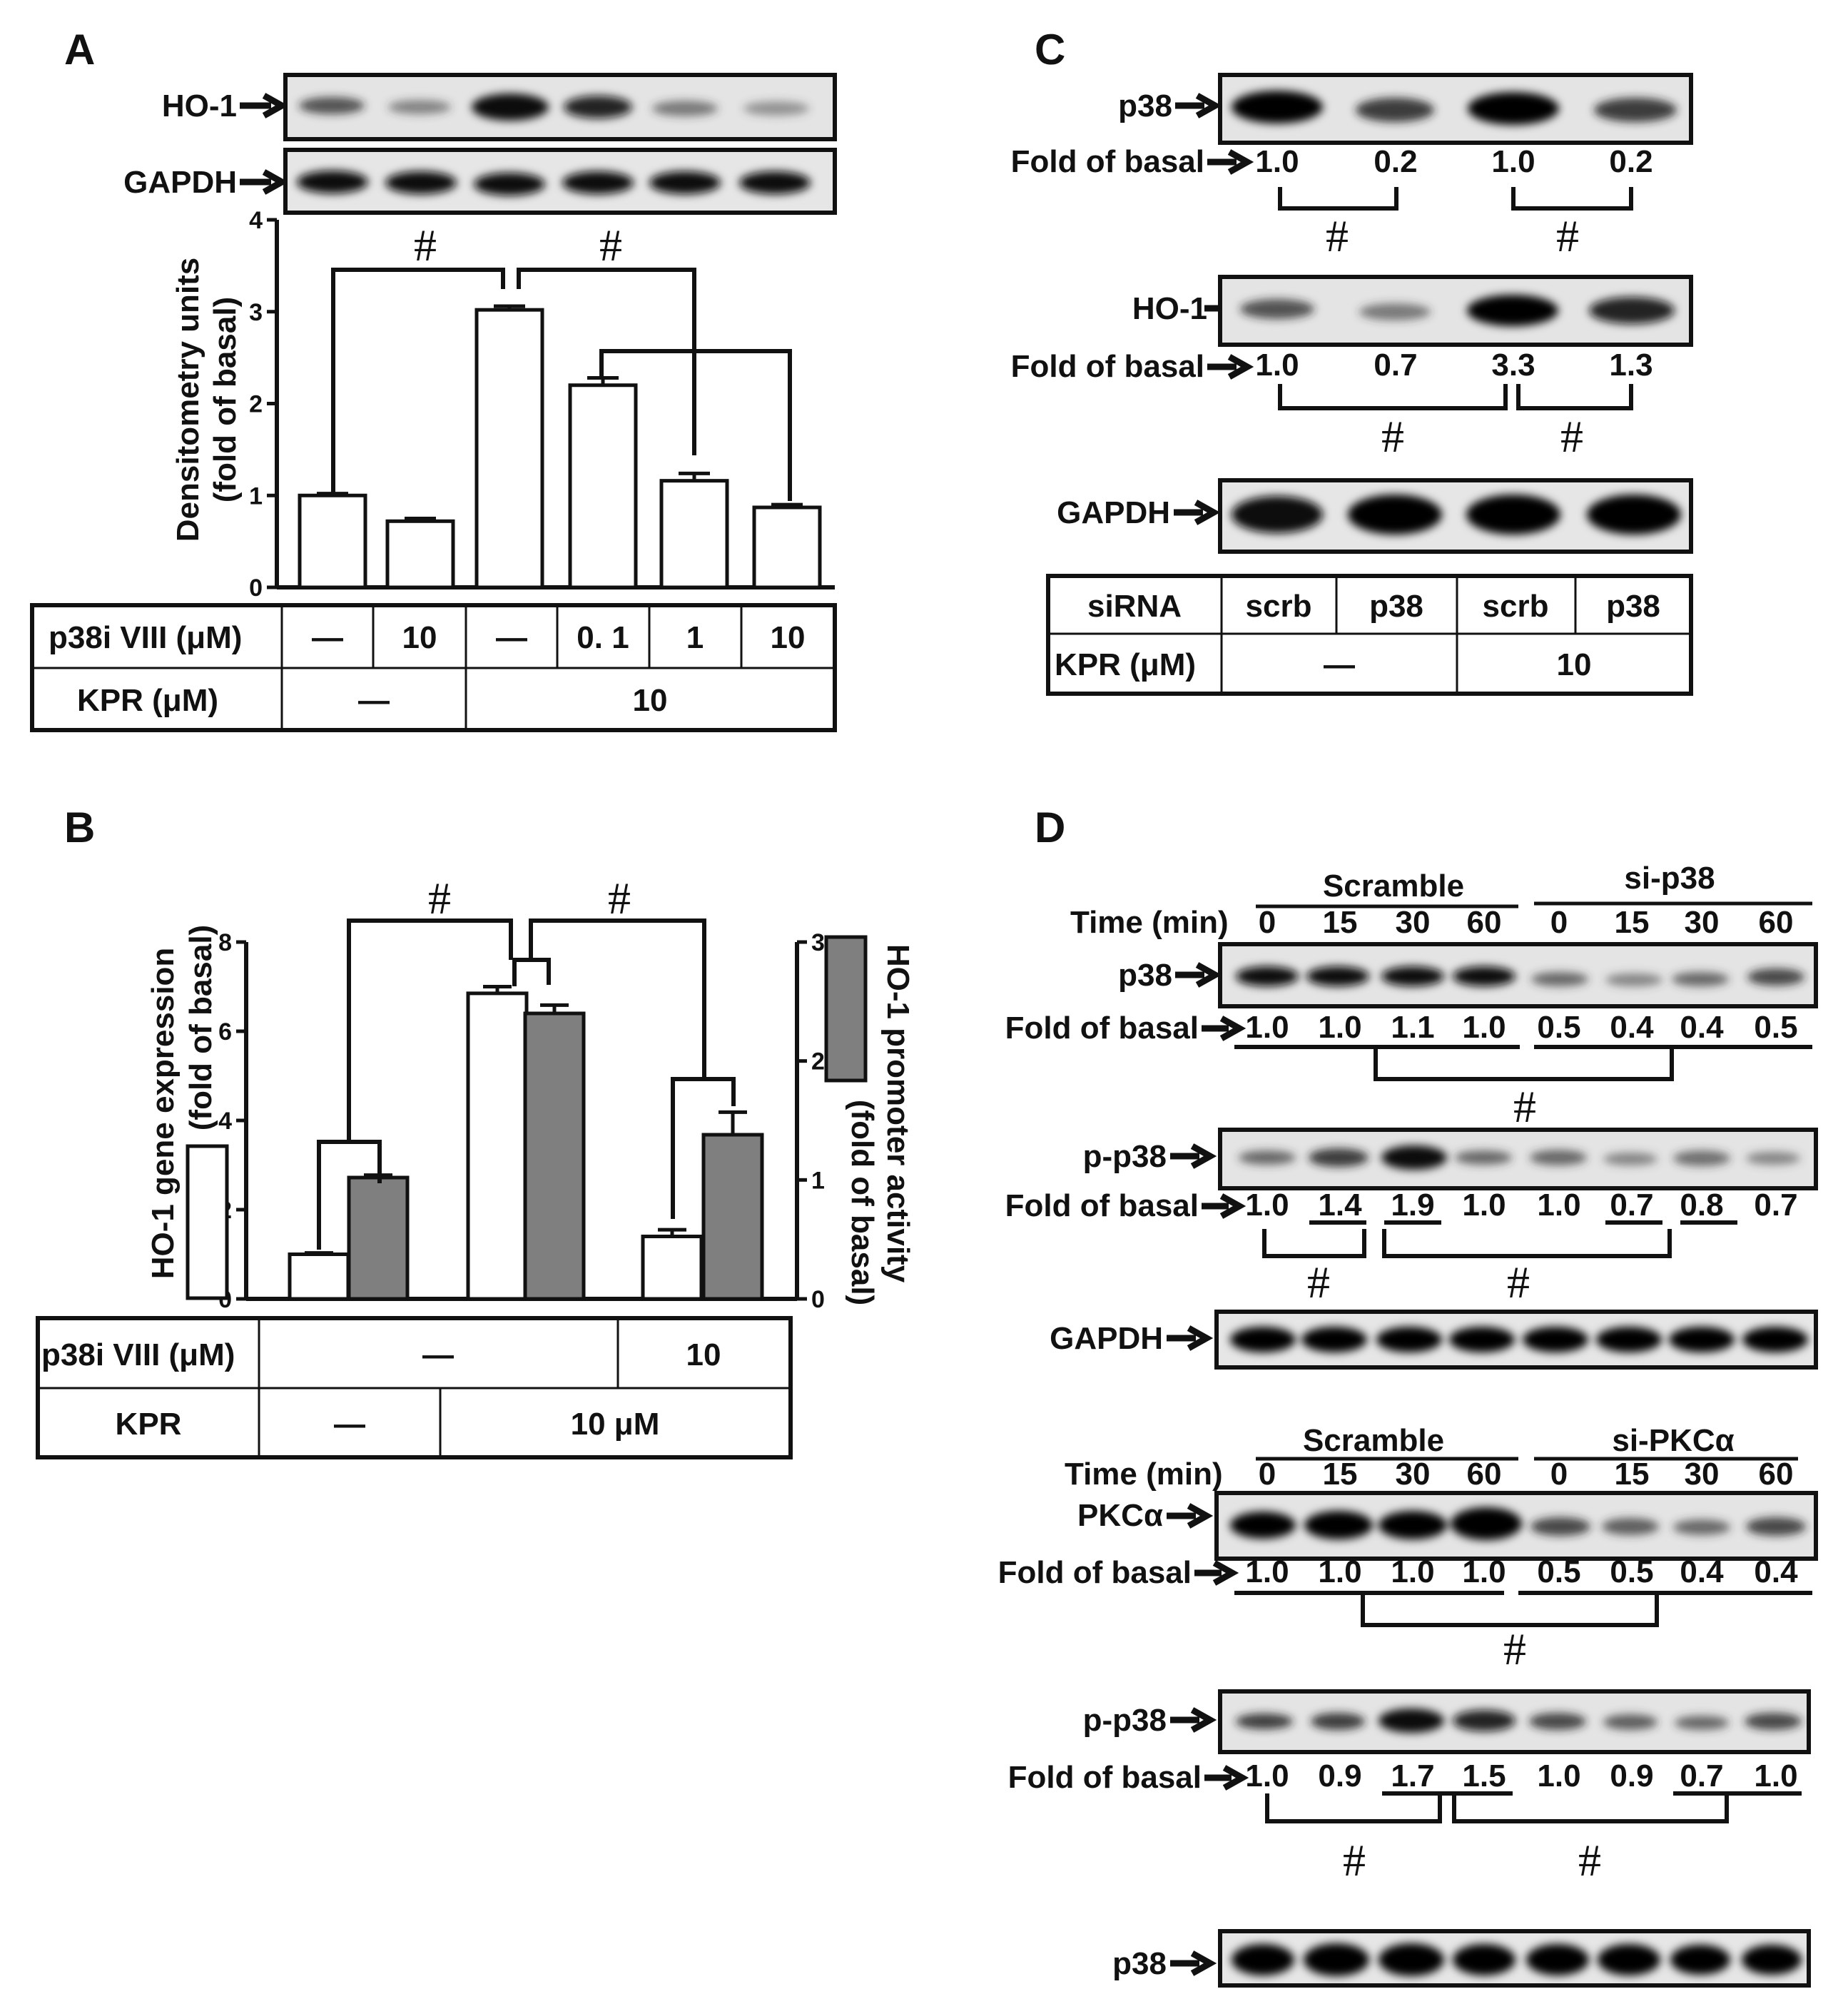  I want to click on table-a-cell: 0. 1, so click(603, 637).